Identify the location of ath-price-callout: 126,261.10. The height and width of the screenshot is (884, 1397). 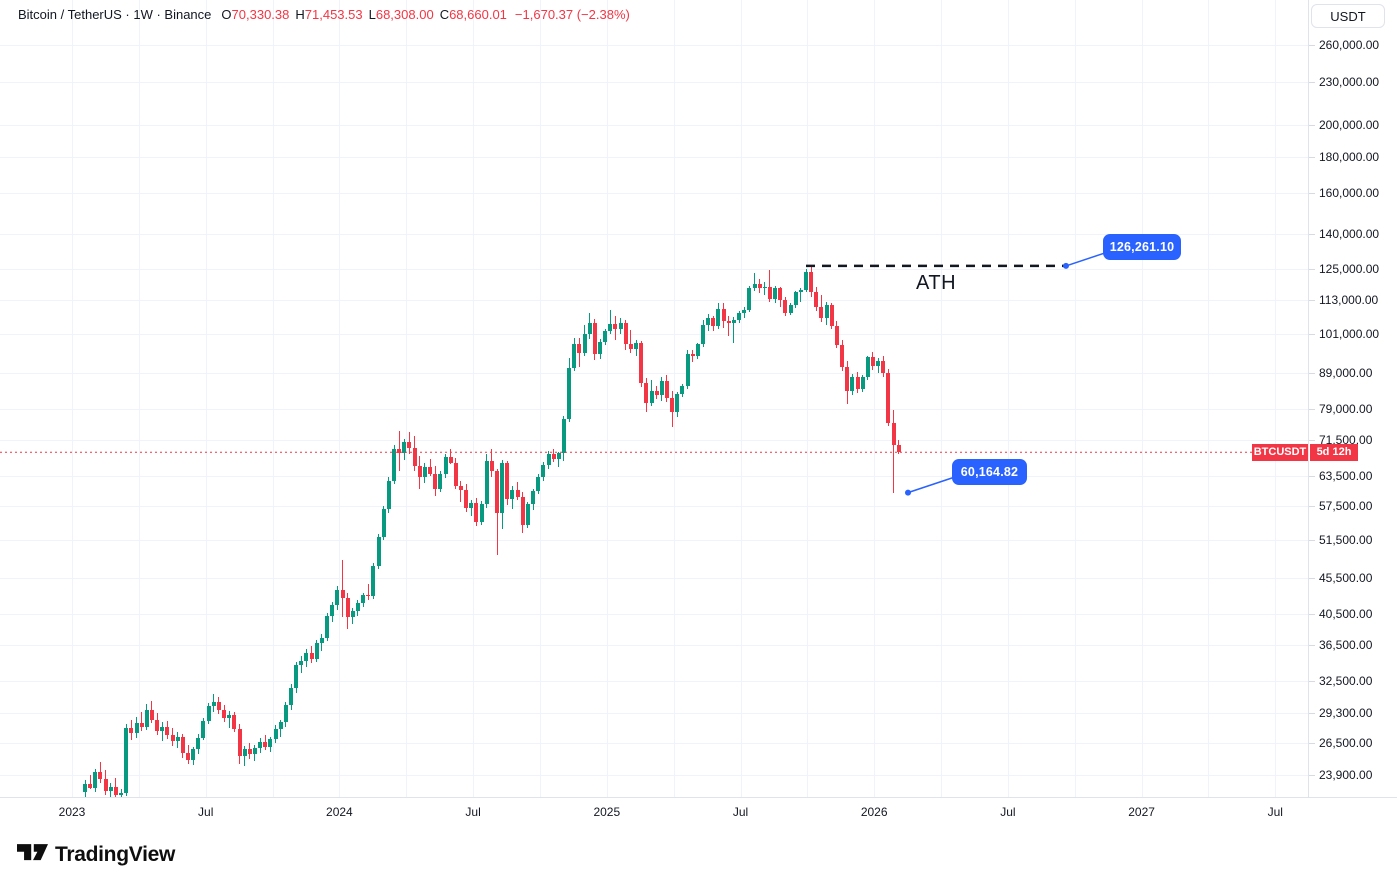
(1142, 246).